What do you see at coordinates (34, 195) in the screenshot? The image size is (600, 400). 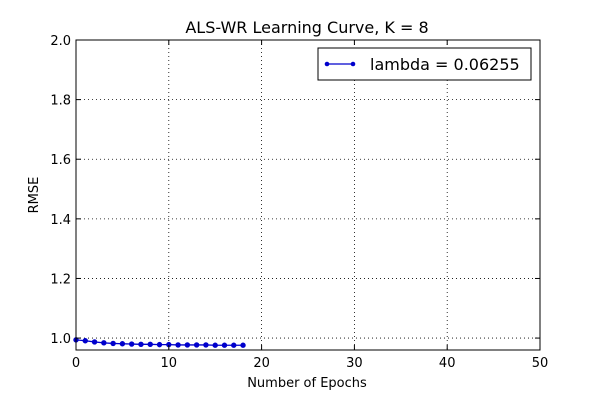 I see `y-axis-label: RMSE` at bounding box center [34, 195].